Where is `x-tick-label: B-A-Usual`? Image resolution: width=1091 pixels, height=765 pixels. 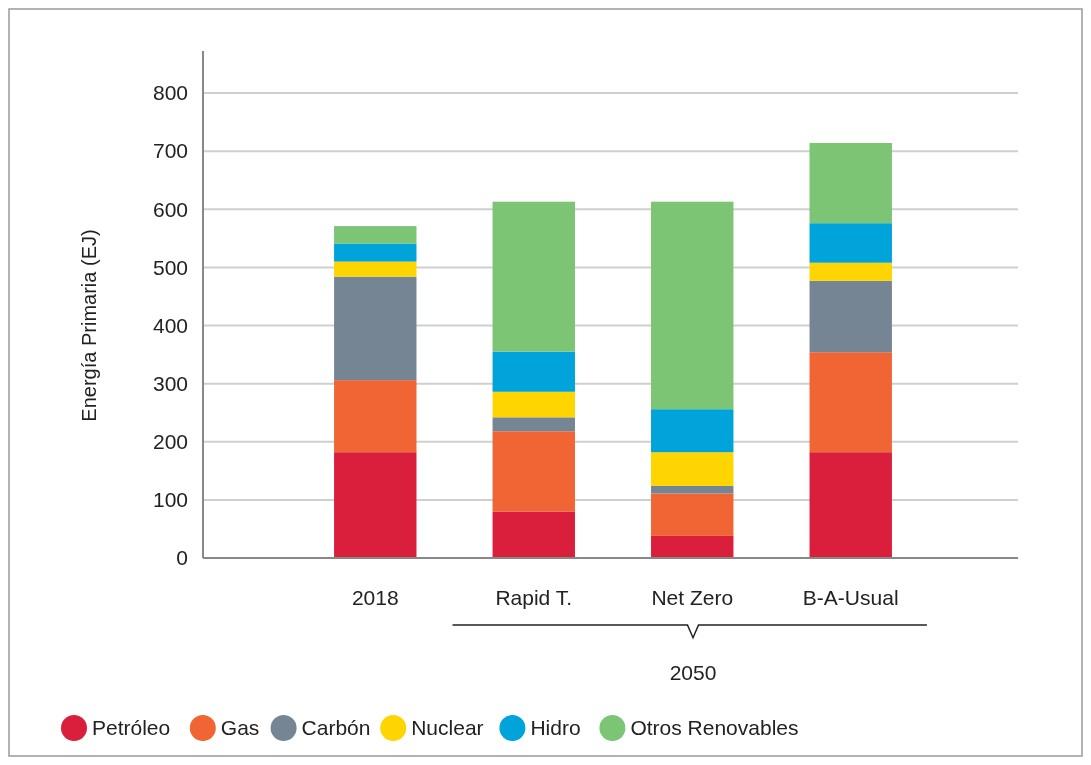 x-tick-label: B-A-Usual is located at coordinates (850, 597).